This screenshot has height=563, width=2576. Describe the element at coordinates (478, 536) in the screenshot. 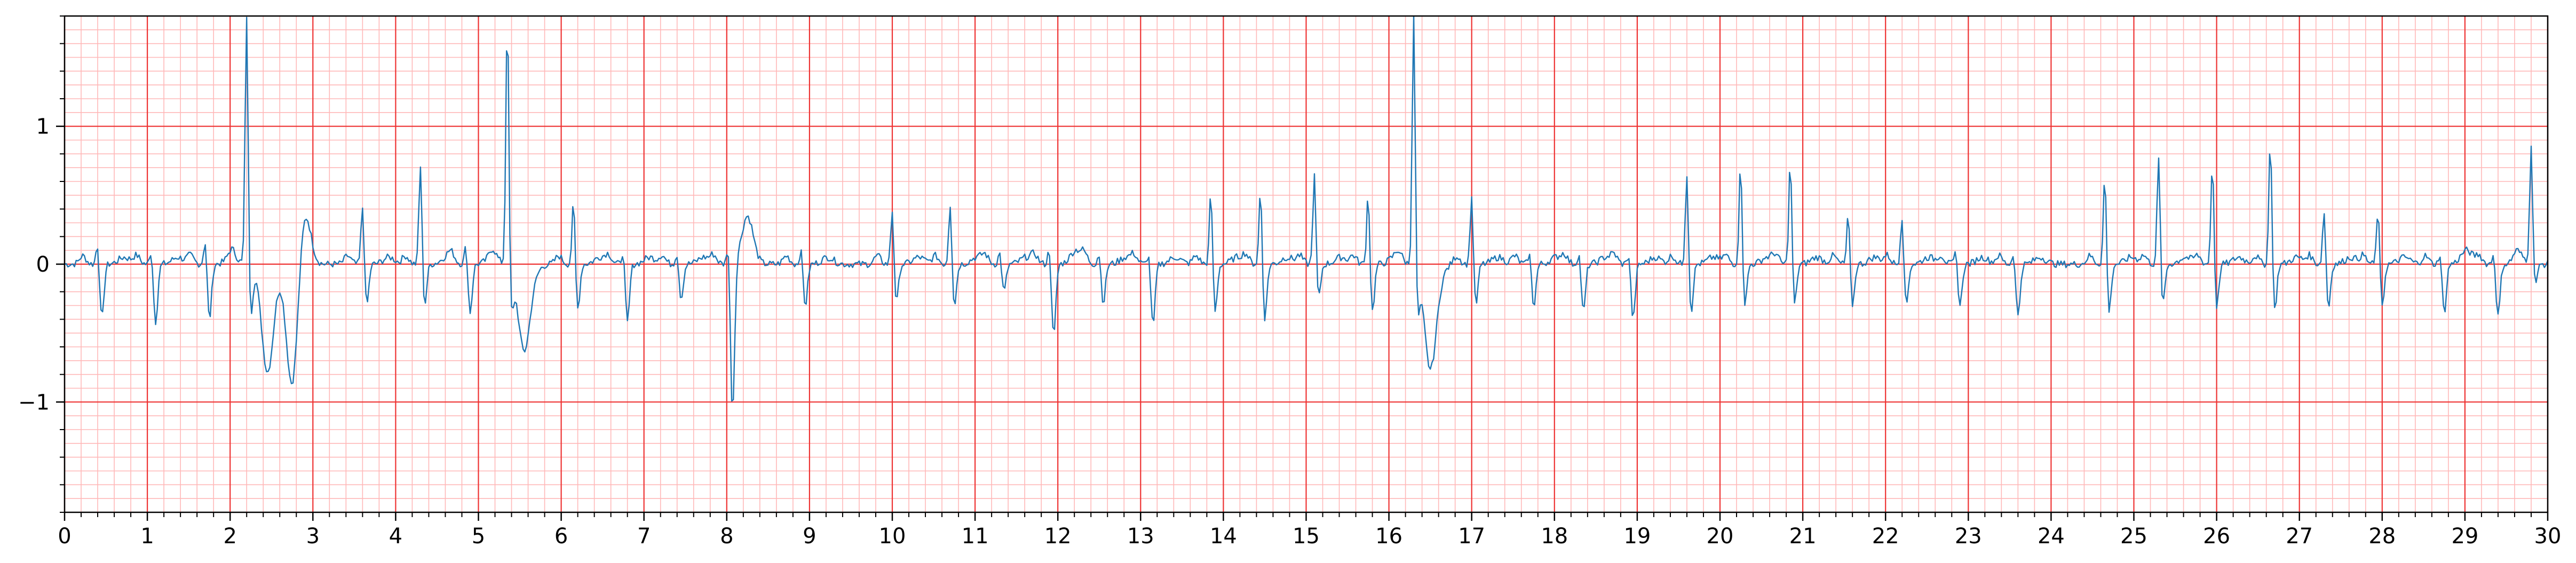

I see `x-tick-label: 5` at that location.